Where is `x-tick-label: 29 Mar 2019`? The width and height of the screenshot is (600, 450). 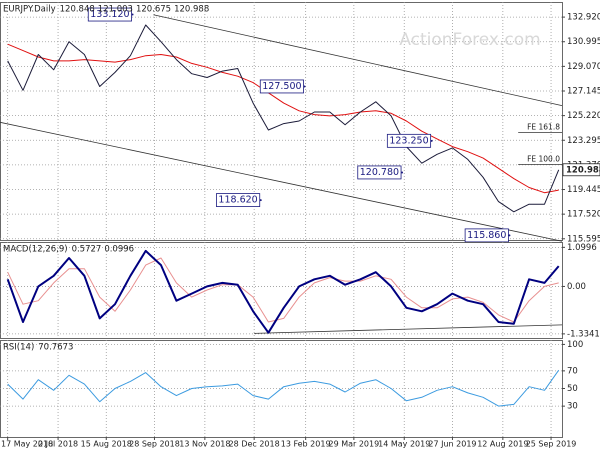 x-tick-label: 29 Mar 2019 is located at coordinates (353, 444).